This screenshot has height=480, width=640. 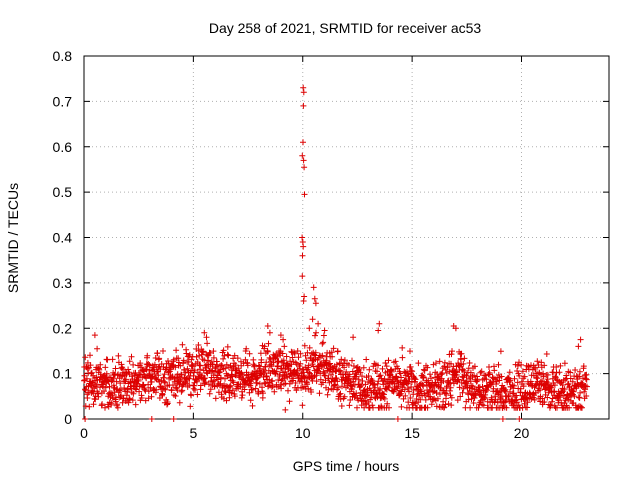 I want to click on x-tick-label: 5, so click(x=193, y=433).